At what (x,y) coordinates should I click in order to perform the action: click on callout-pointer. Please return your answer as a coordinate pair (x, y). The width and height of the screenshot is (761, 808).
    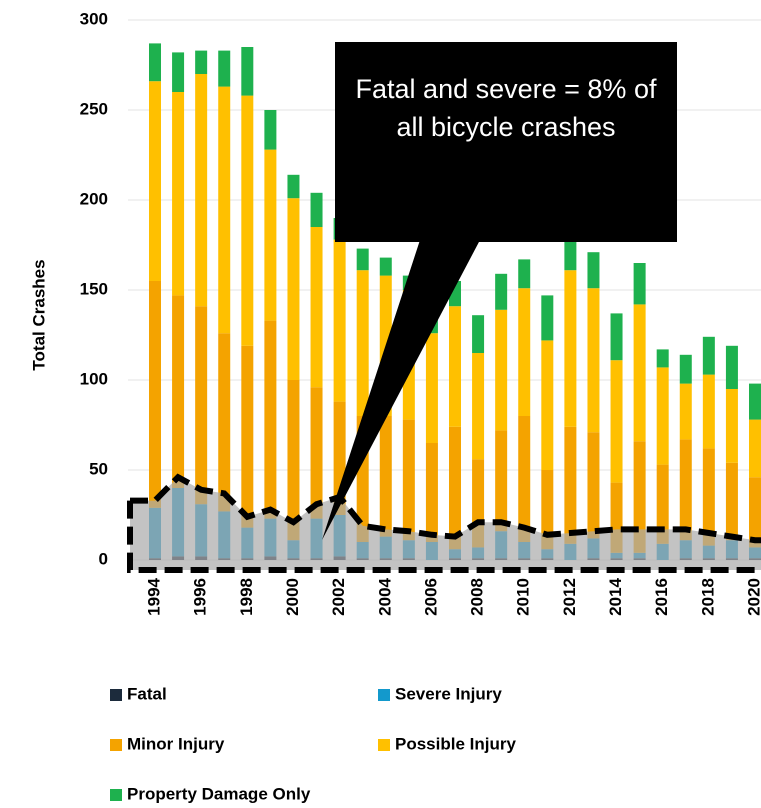
    Looking at the image, I should click on (401, 390).